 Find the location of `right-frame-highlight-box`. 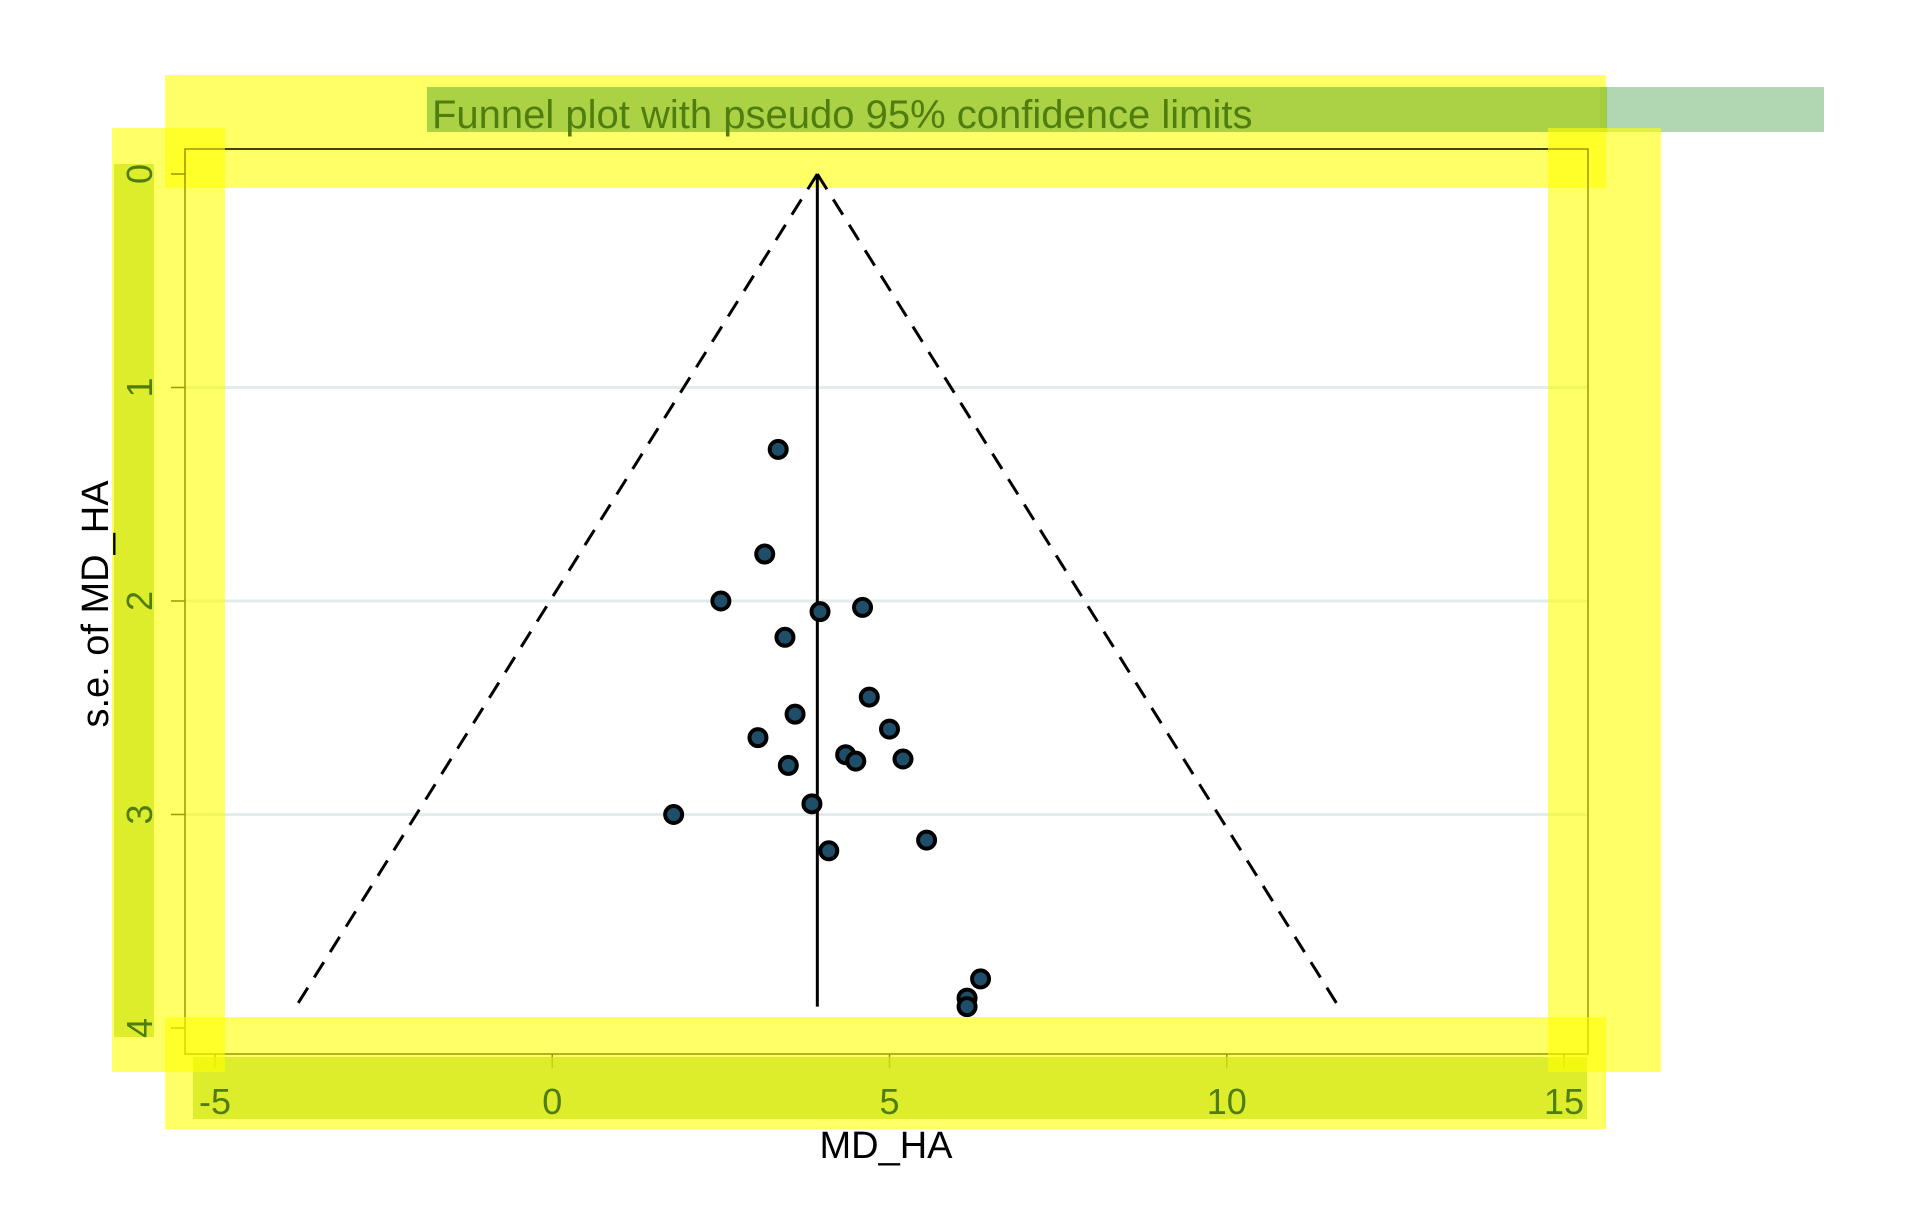

right-frame-highlight-box is located at coordinates (1604, 600).